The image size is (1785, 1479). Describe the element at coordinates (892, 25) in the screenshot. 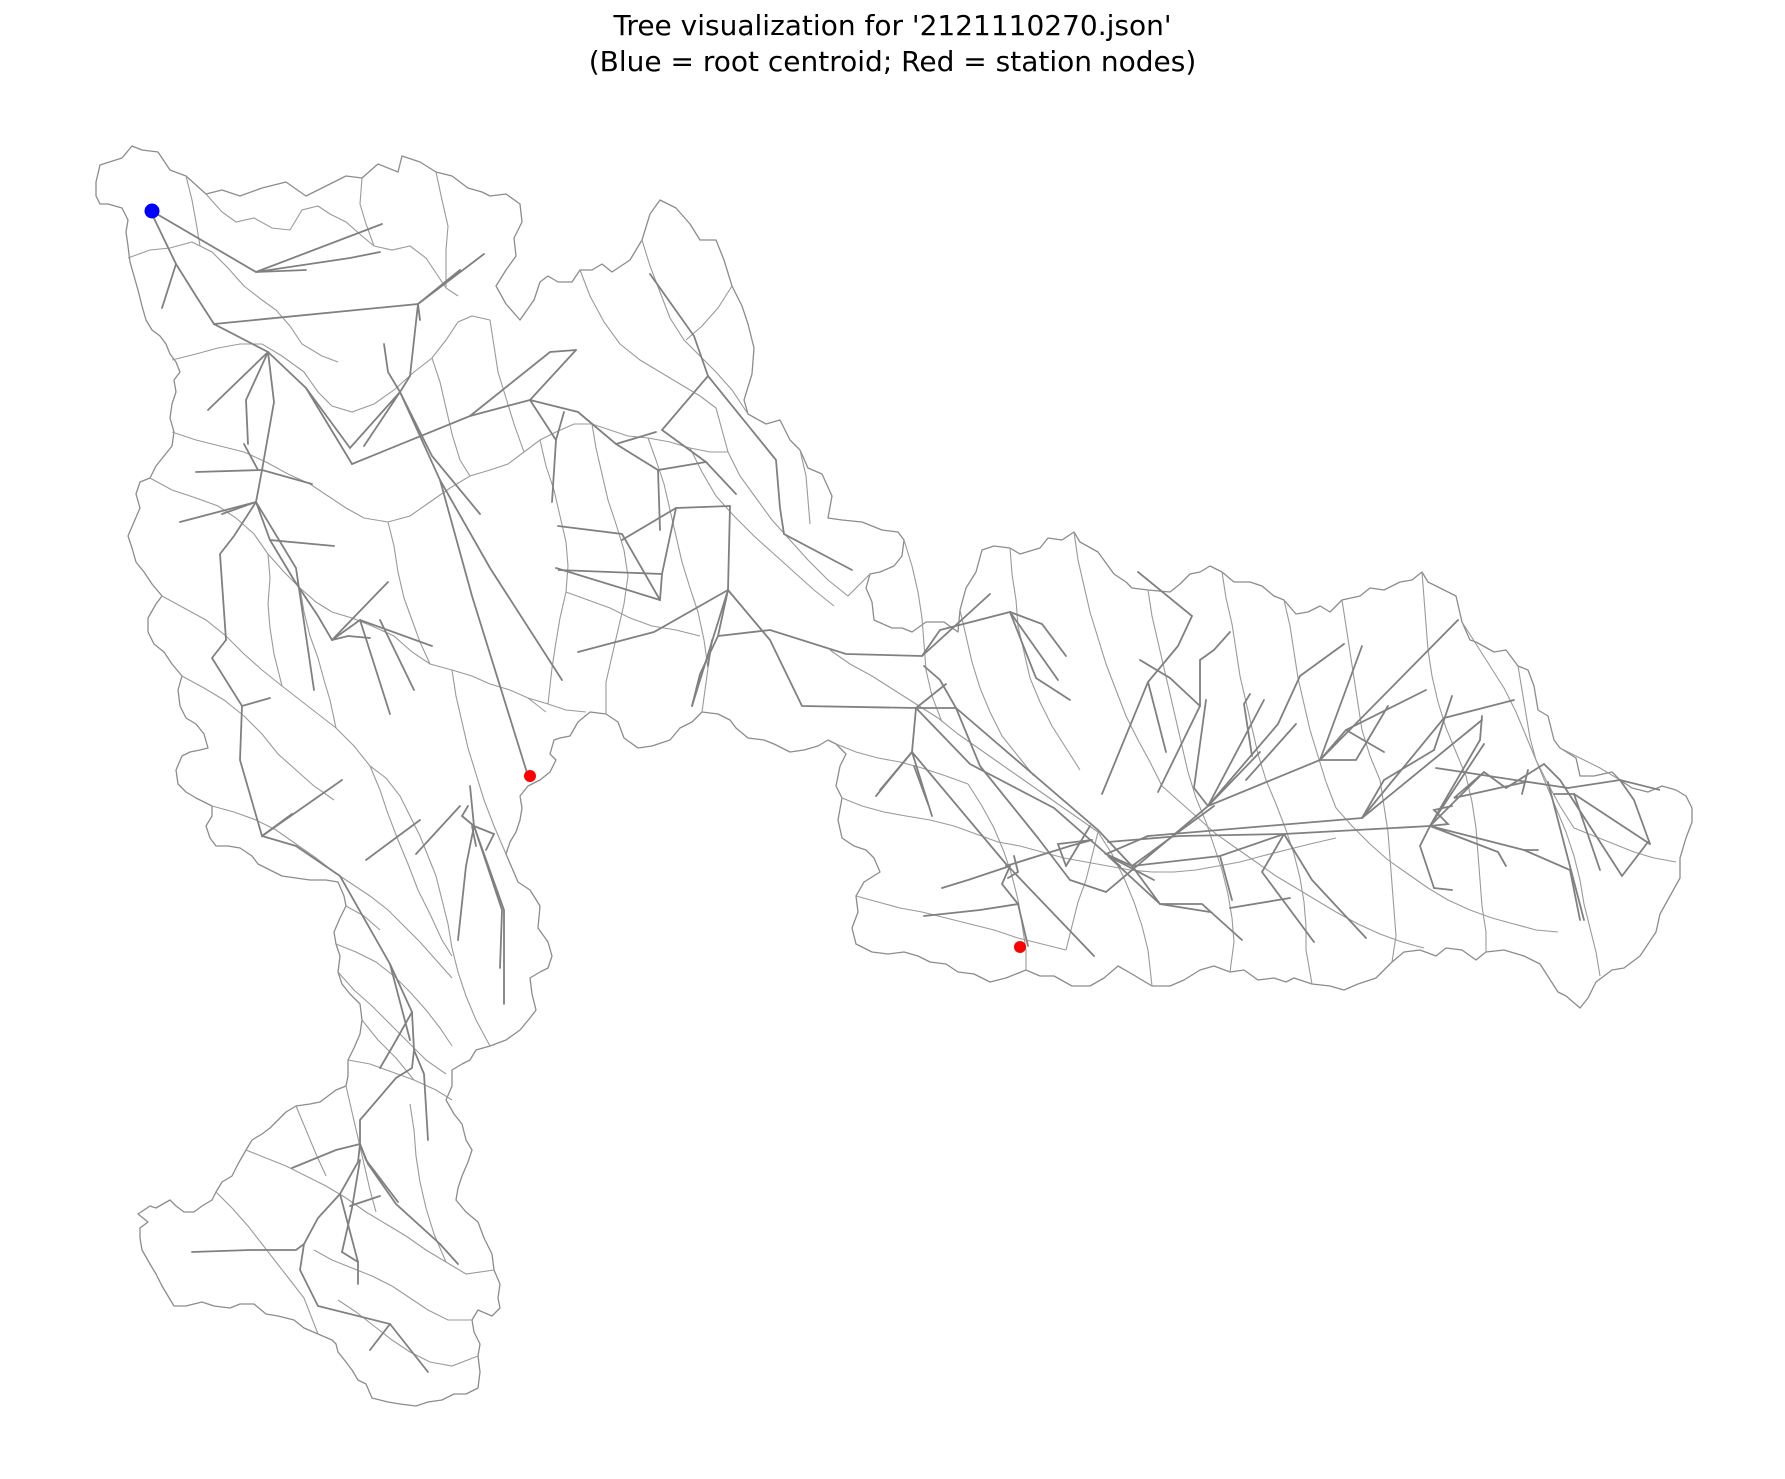

I see `title-line-1: Tree visualization for '2121110270.json'` at that location.